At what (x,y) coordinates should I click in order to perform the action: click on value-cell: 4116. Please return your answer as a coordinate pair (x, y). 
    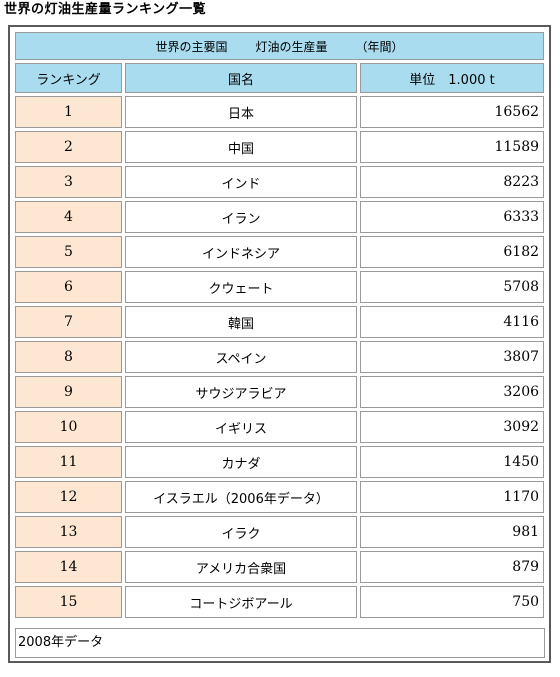
    Looking at the image, I should click on (452, 322).